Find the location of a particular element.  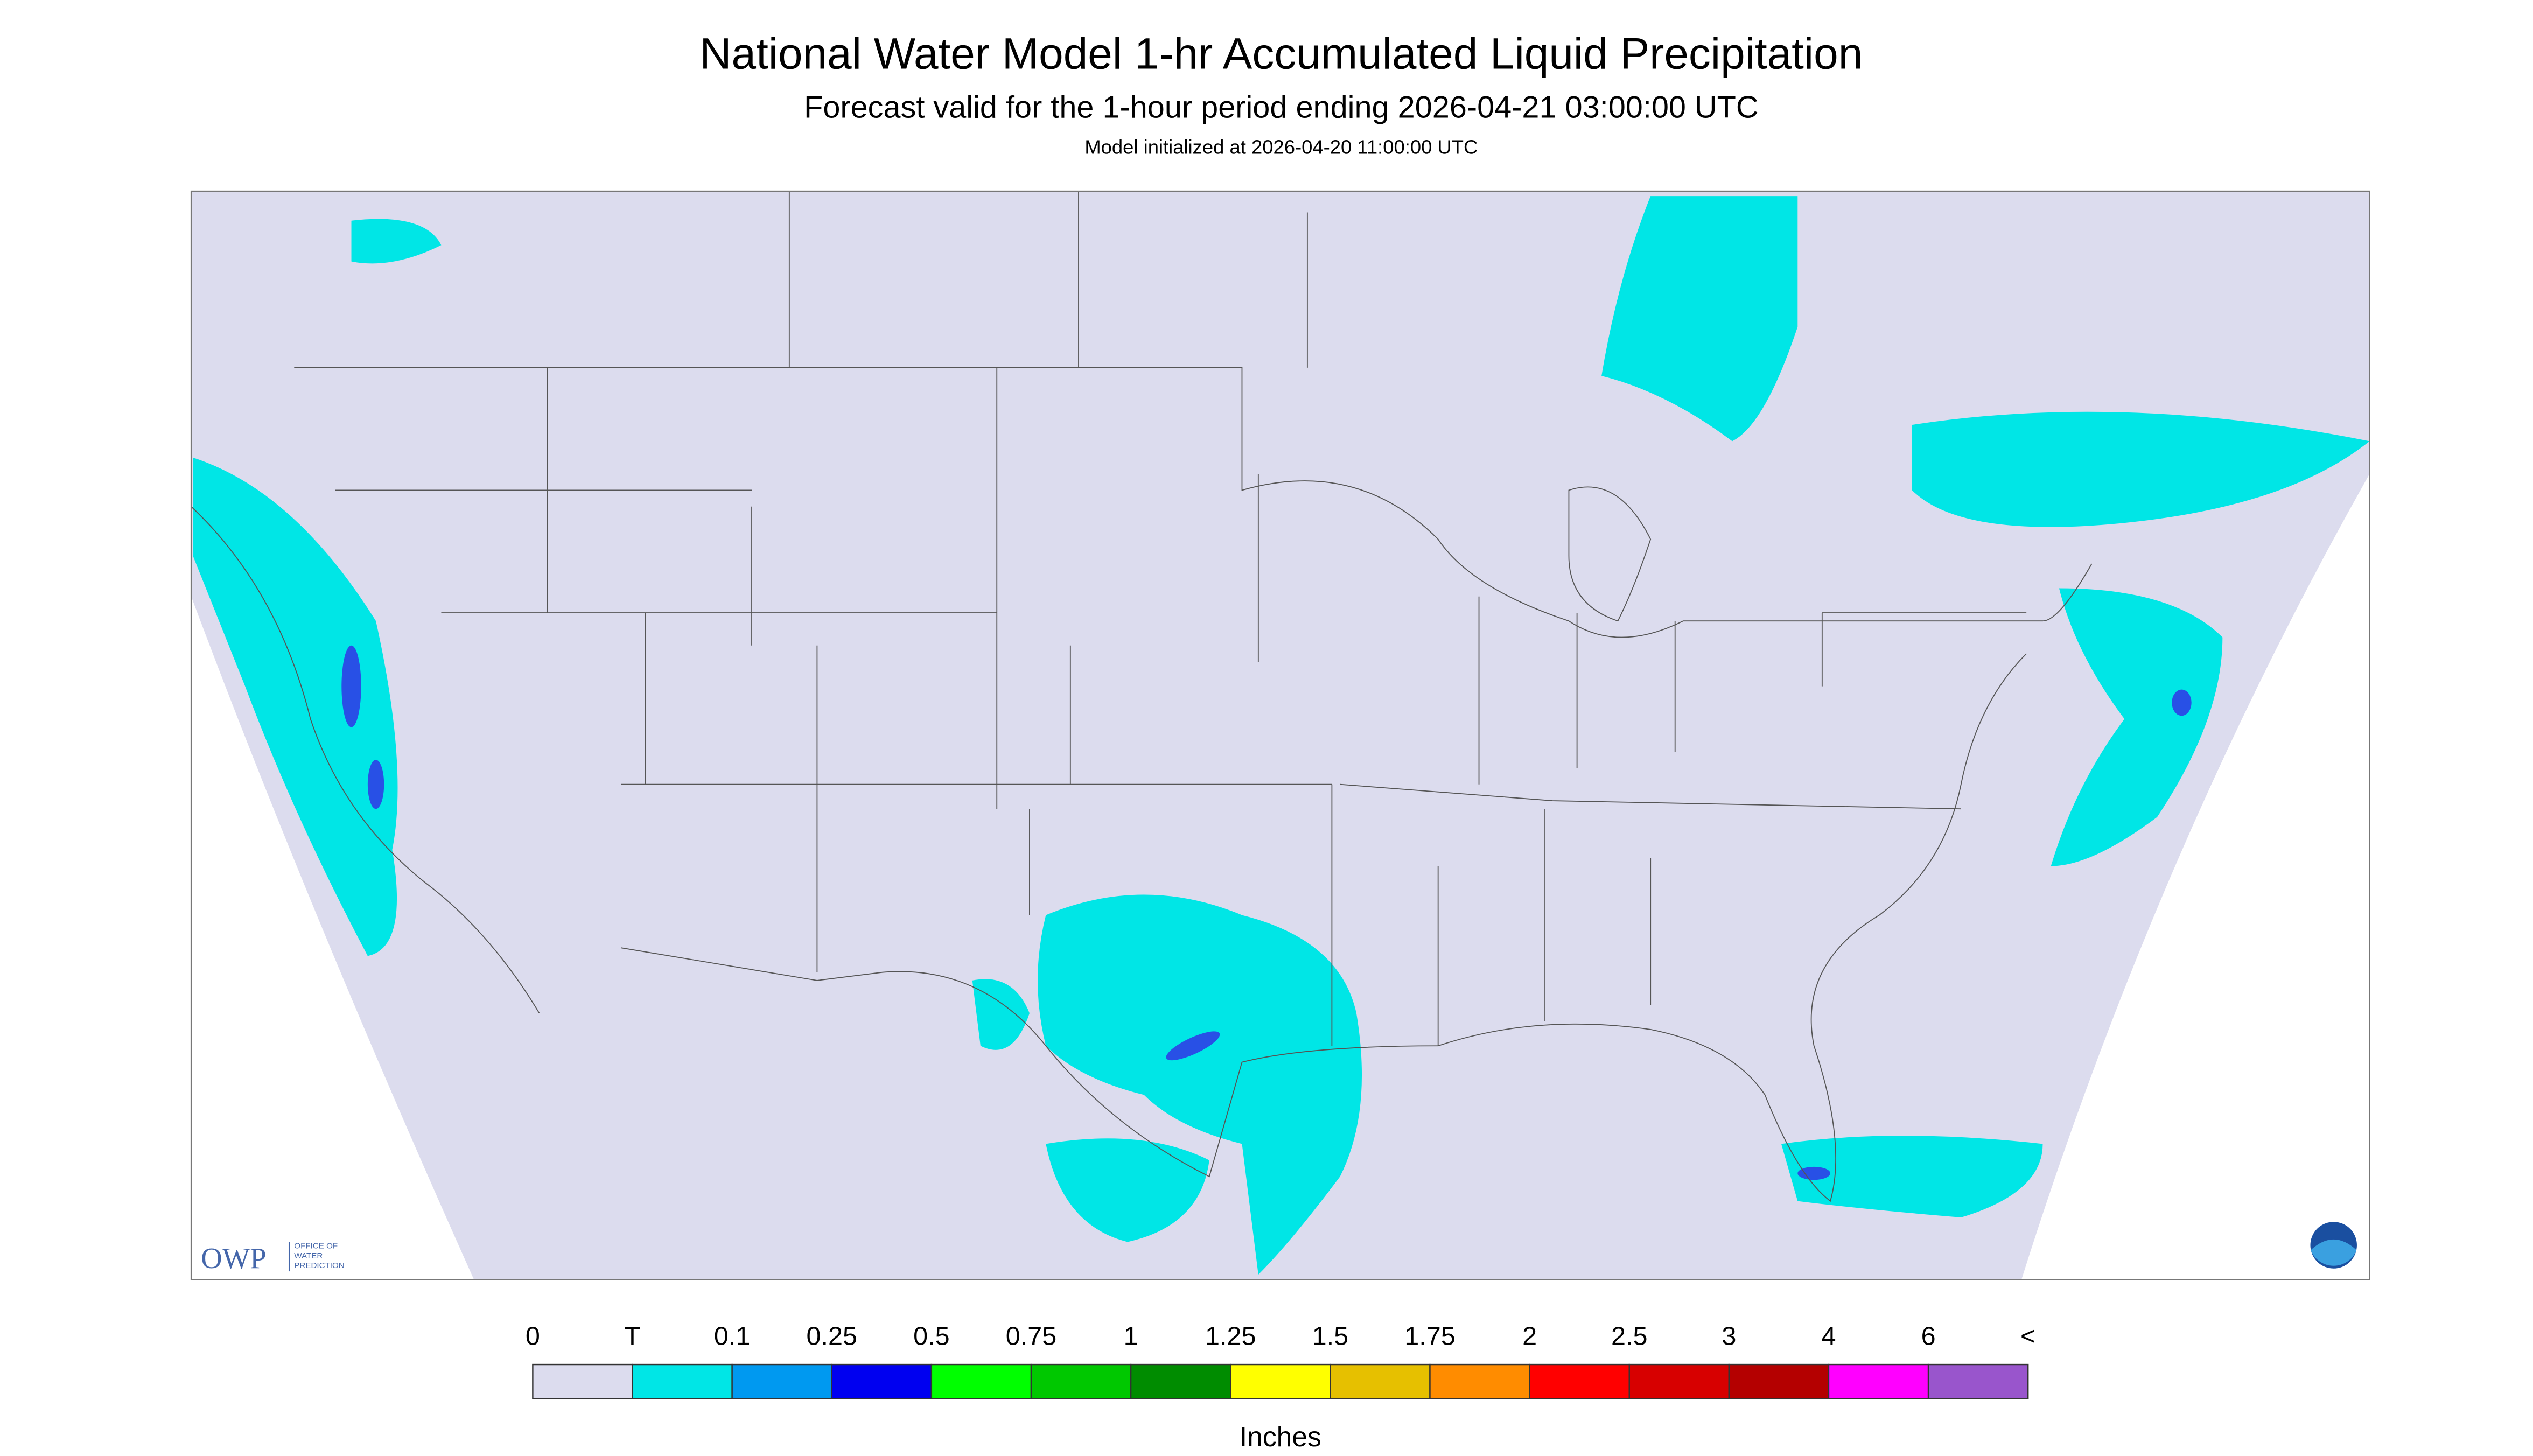

owp-logo: OWP OFFICE OF WATER PREDICTION is located at coordinates (272, 1258).